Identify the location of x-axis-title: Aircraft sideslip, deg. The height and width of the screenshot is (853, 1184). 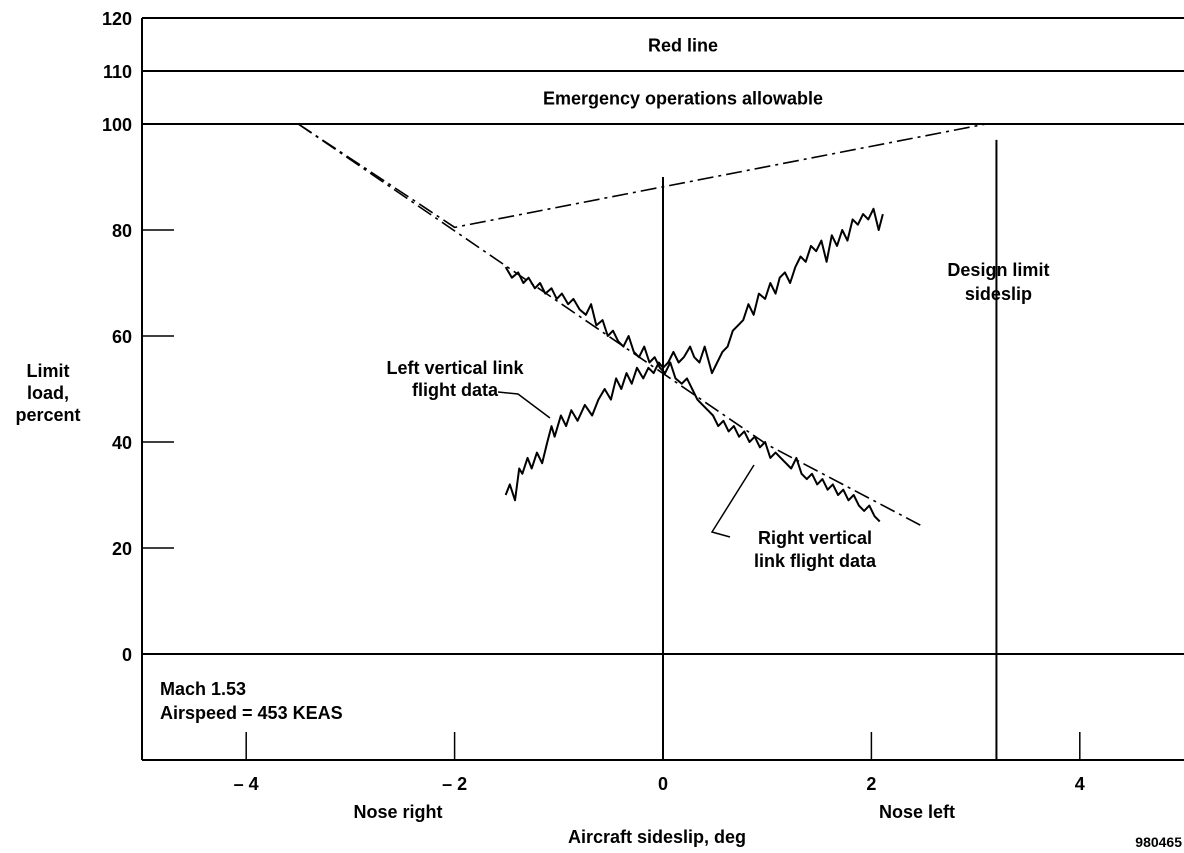
(657, 837).